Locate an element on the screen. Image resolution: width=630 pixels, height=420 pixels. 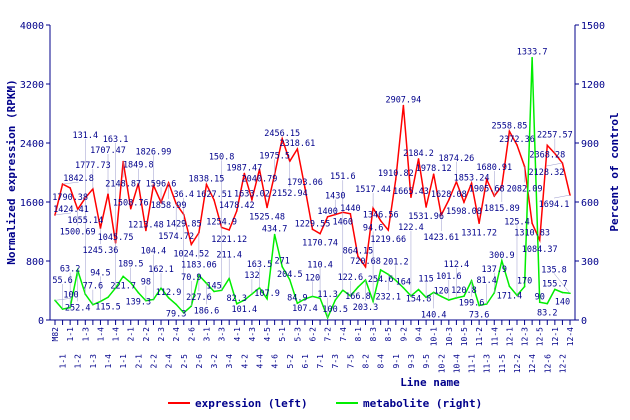
y-left-label: Normalized expression (RPKM) is located at coordinates (11, 171).